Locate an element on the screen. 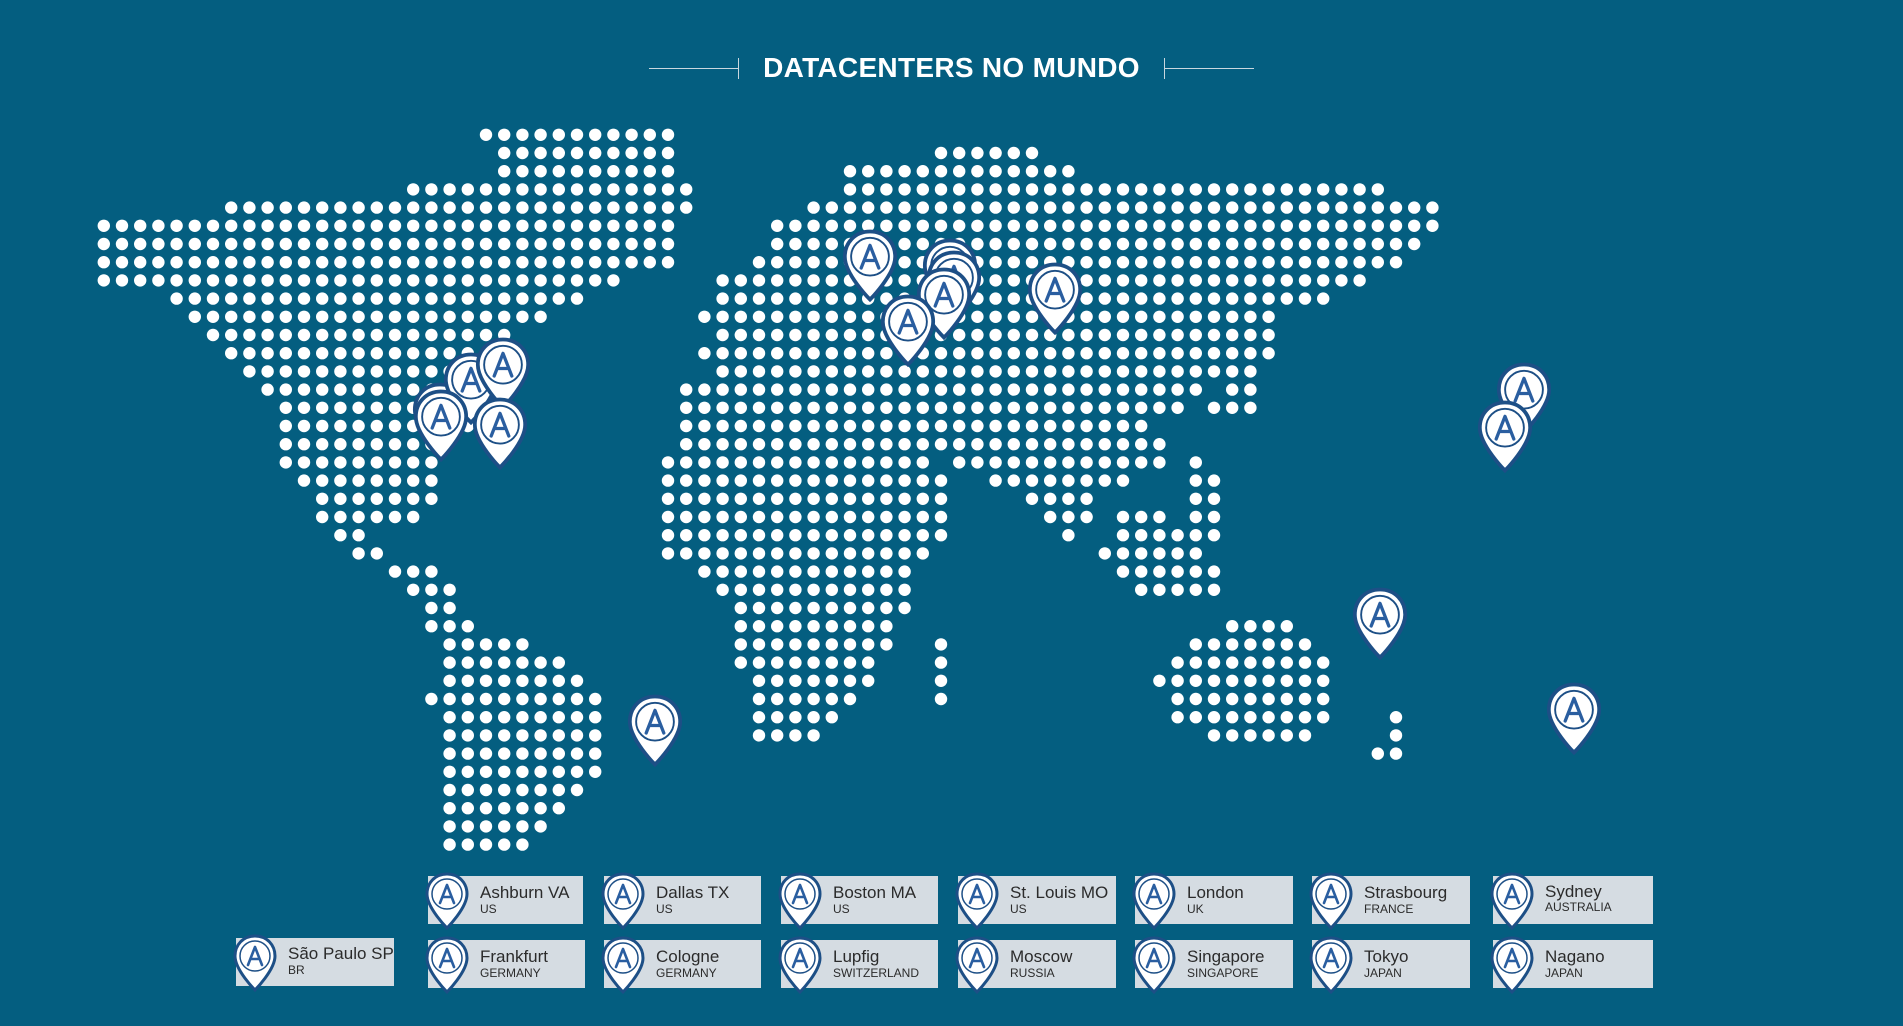 The height and width of the screenshot is (1026, 1903). legend-item-boston: Boston MA US is located at coordinates (858, 901).